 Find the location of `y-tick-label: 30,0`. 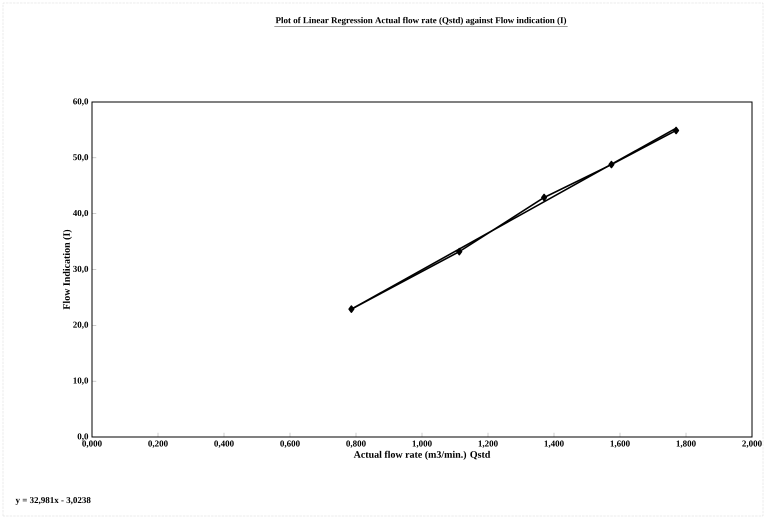

y-tick-label: 30,0 is located at coordinates (80, 270).